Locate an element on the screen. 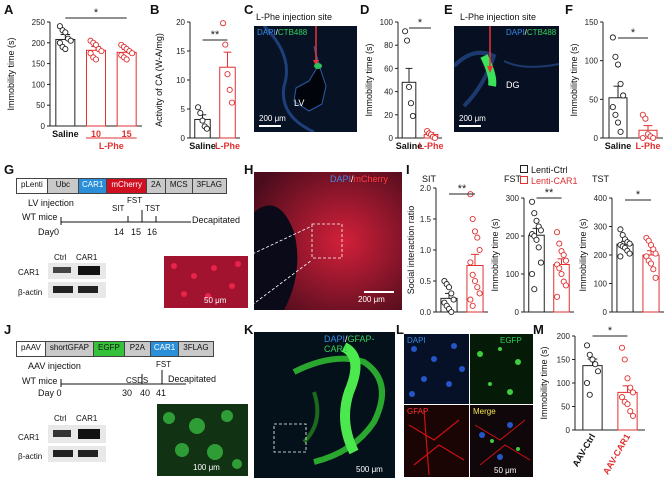  l-merge-tile: Merge 50 μm is located at coordinates (501, 441).